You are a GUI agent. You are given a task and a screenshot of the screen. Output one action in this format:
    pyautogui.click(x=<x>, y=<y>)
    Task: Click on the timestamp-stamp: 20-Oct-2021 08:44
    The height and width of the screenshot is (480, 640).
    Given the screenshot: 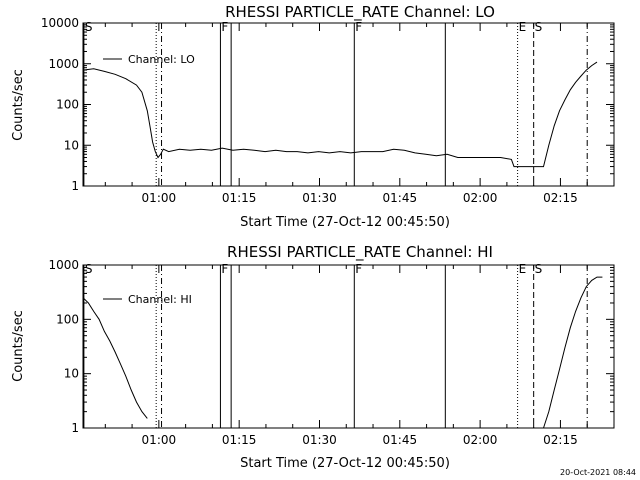 What is the action you would take?
    pyautogui.click(x=598, y=472)
    